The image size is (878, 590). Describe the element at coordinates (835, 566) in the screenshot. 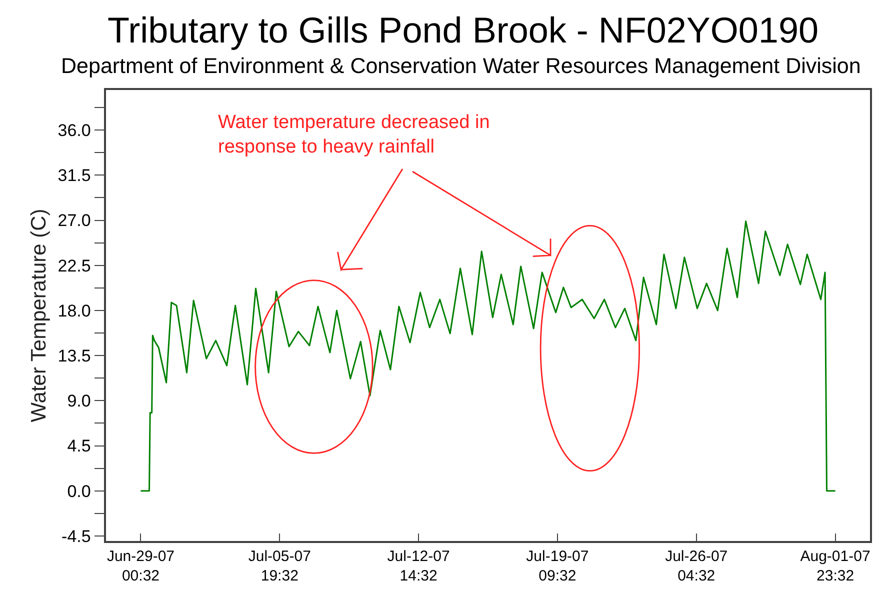

I see `x-tick-label: Aug-01-07 23:32` at that location.